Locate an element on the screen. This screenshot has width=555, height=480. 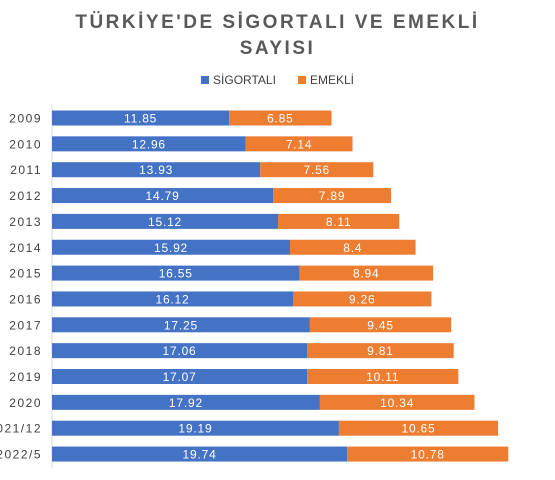
category-label: 2014 is located at coordinates (25, 248).